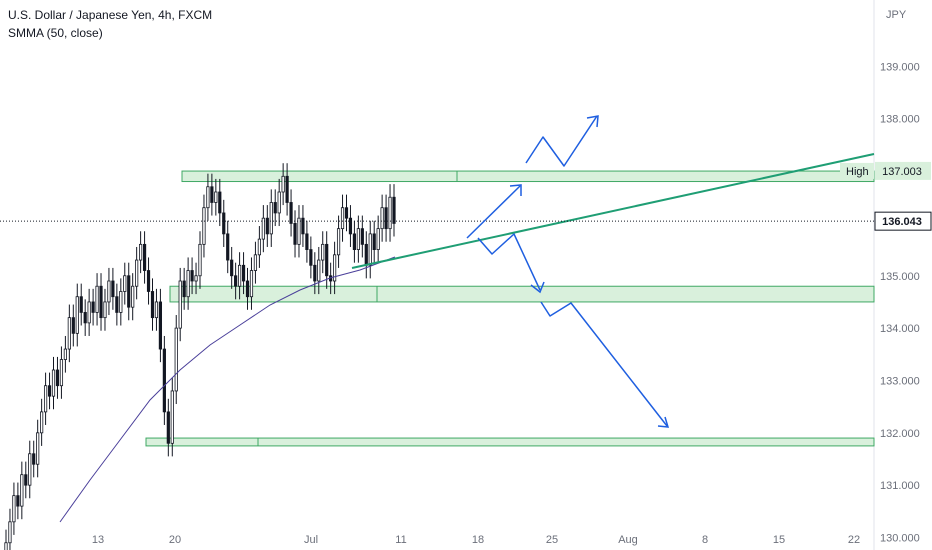  Describe the element at coordinates (900, 277) in the screenshot. I see `y-tick-label: 135.000` at that location.